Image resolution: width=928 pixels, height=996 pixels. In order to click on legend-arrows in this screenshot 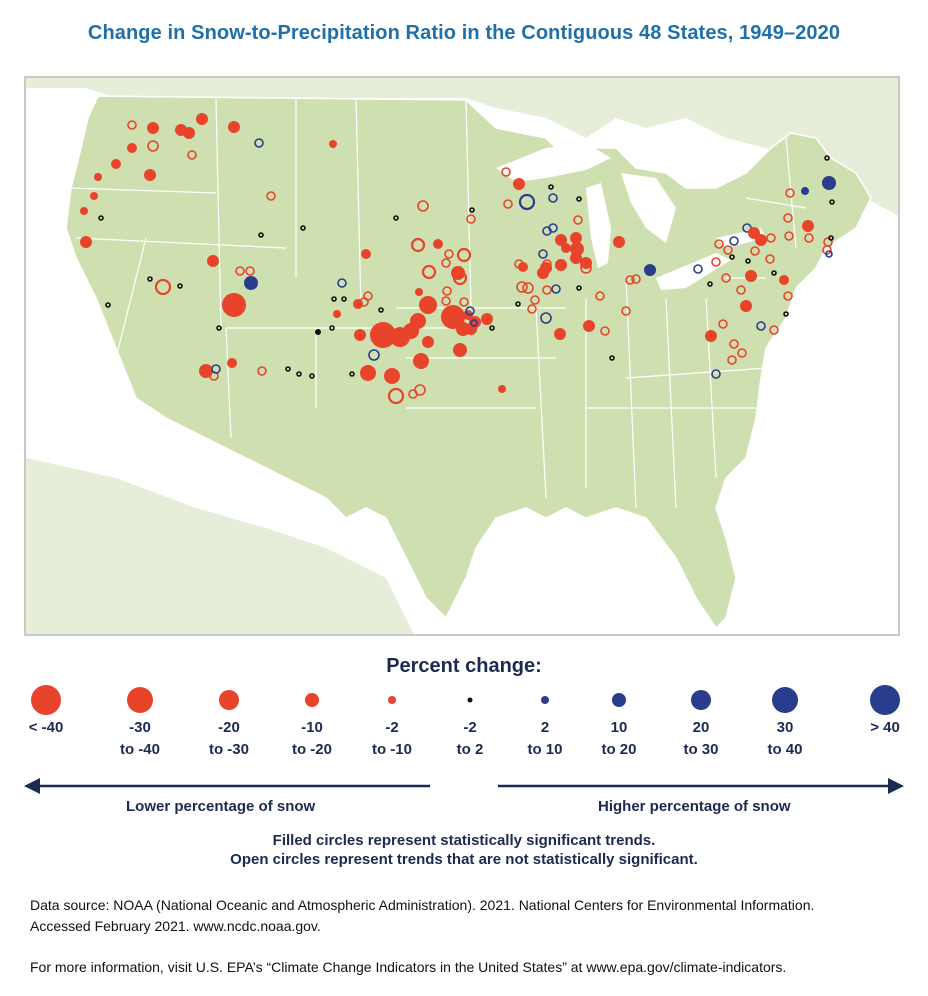, I will do `click(464, 786)`.